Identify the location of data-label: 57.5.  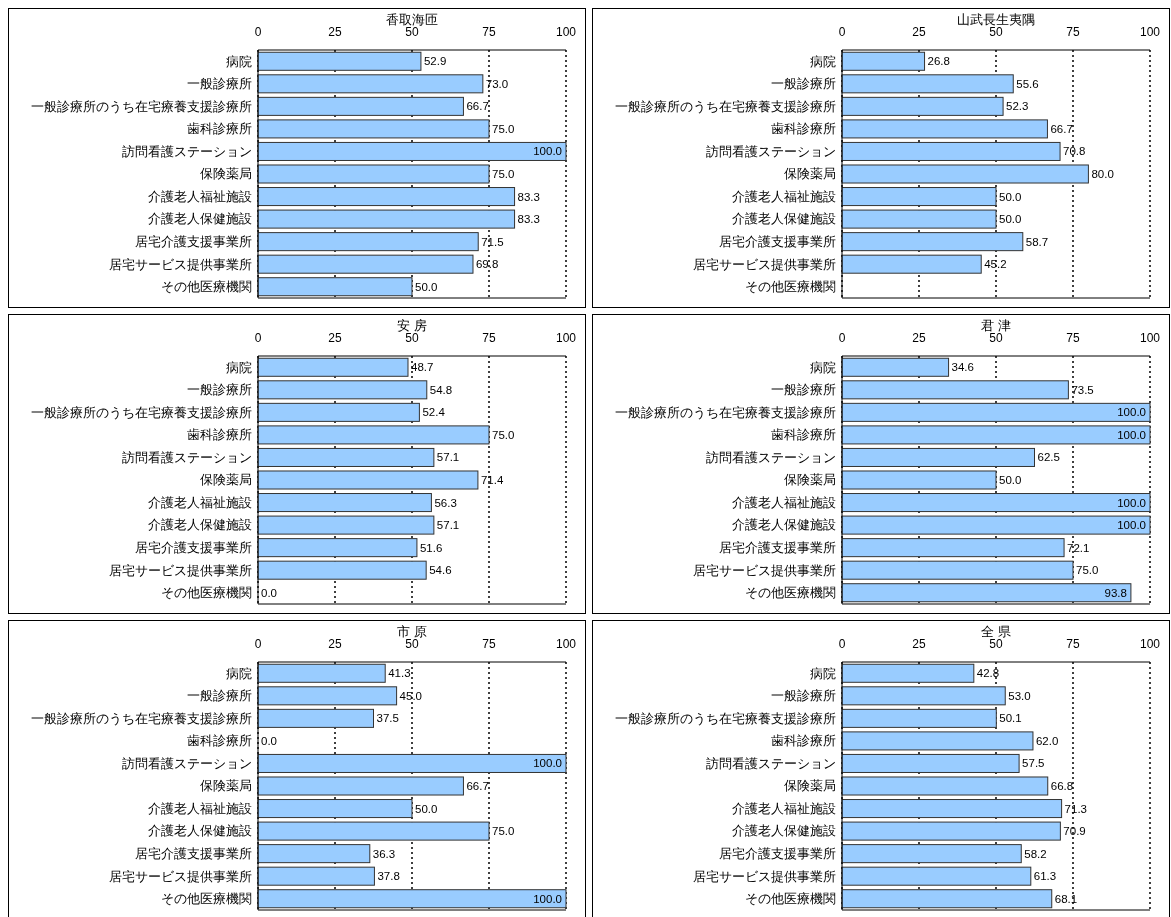
(1033, 763).